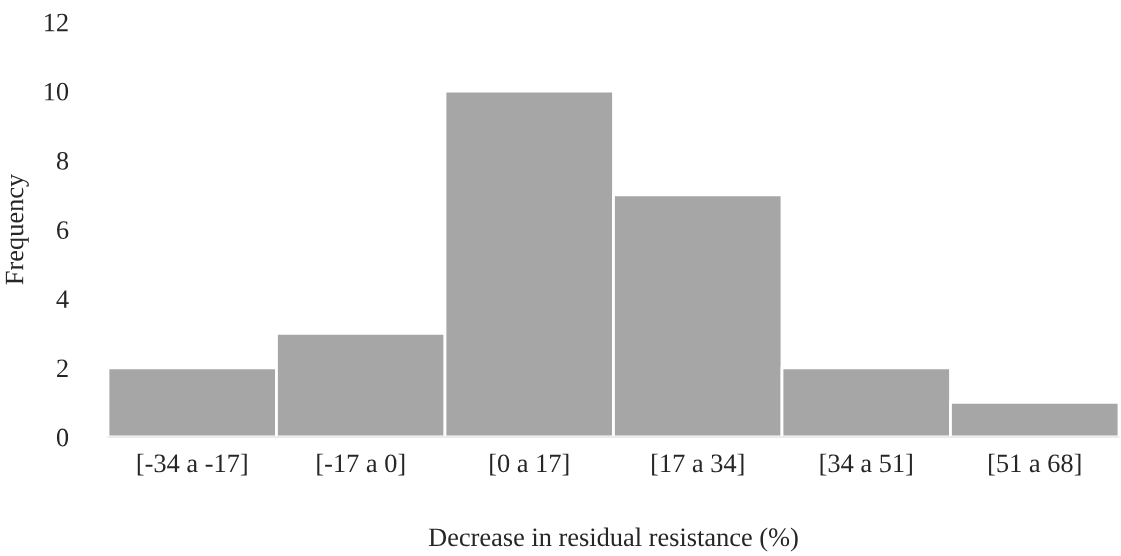 The height and width of the screenshot is (556, 1121). I want to click on y-tick-label: 0, so click(62, 437).